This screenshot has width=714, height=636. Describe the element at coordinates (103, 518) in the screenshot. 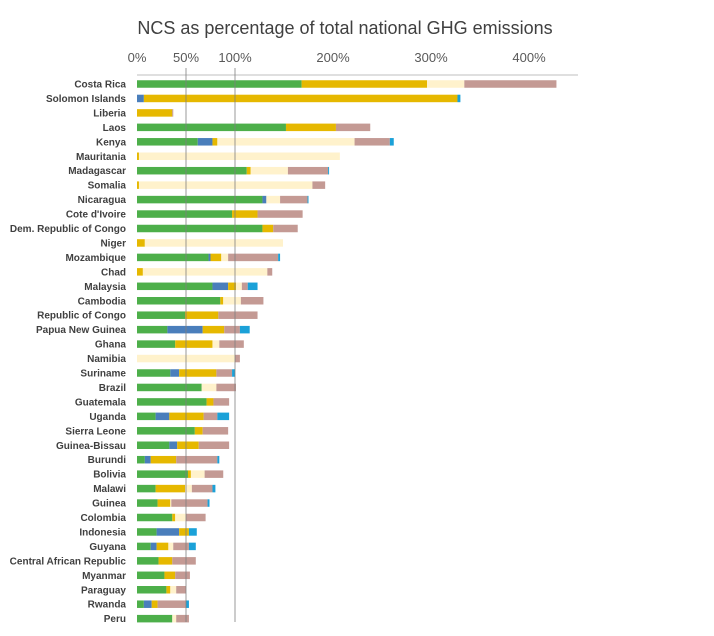

I see `category-label: Colombia` at that location.